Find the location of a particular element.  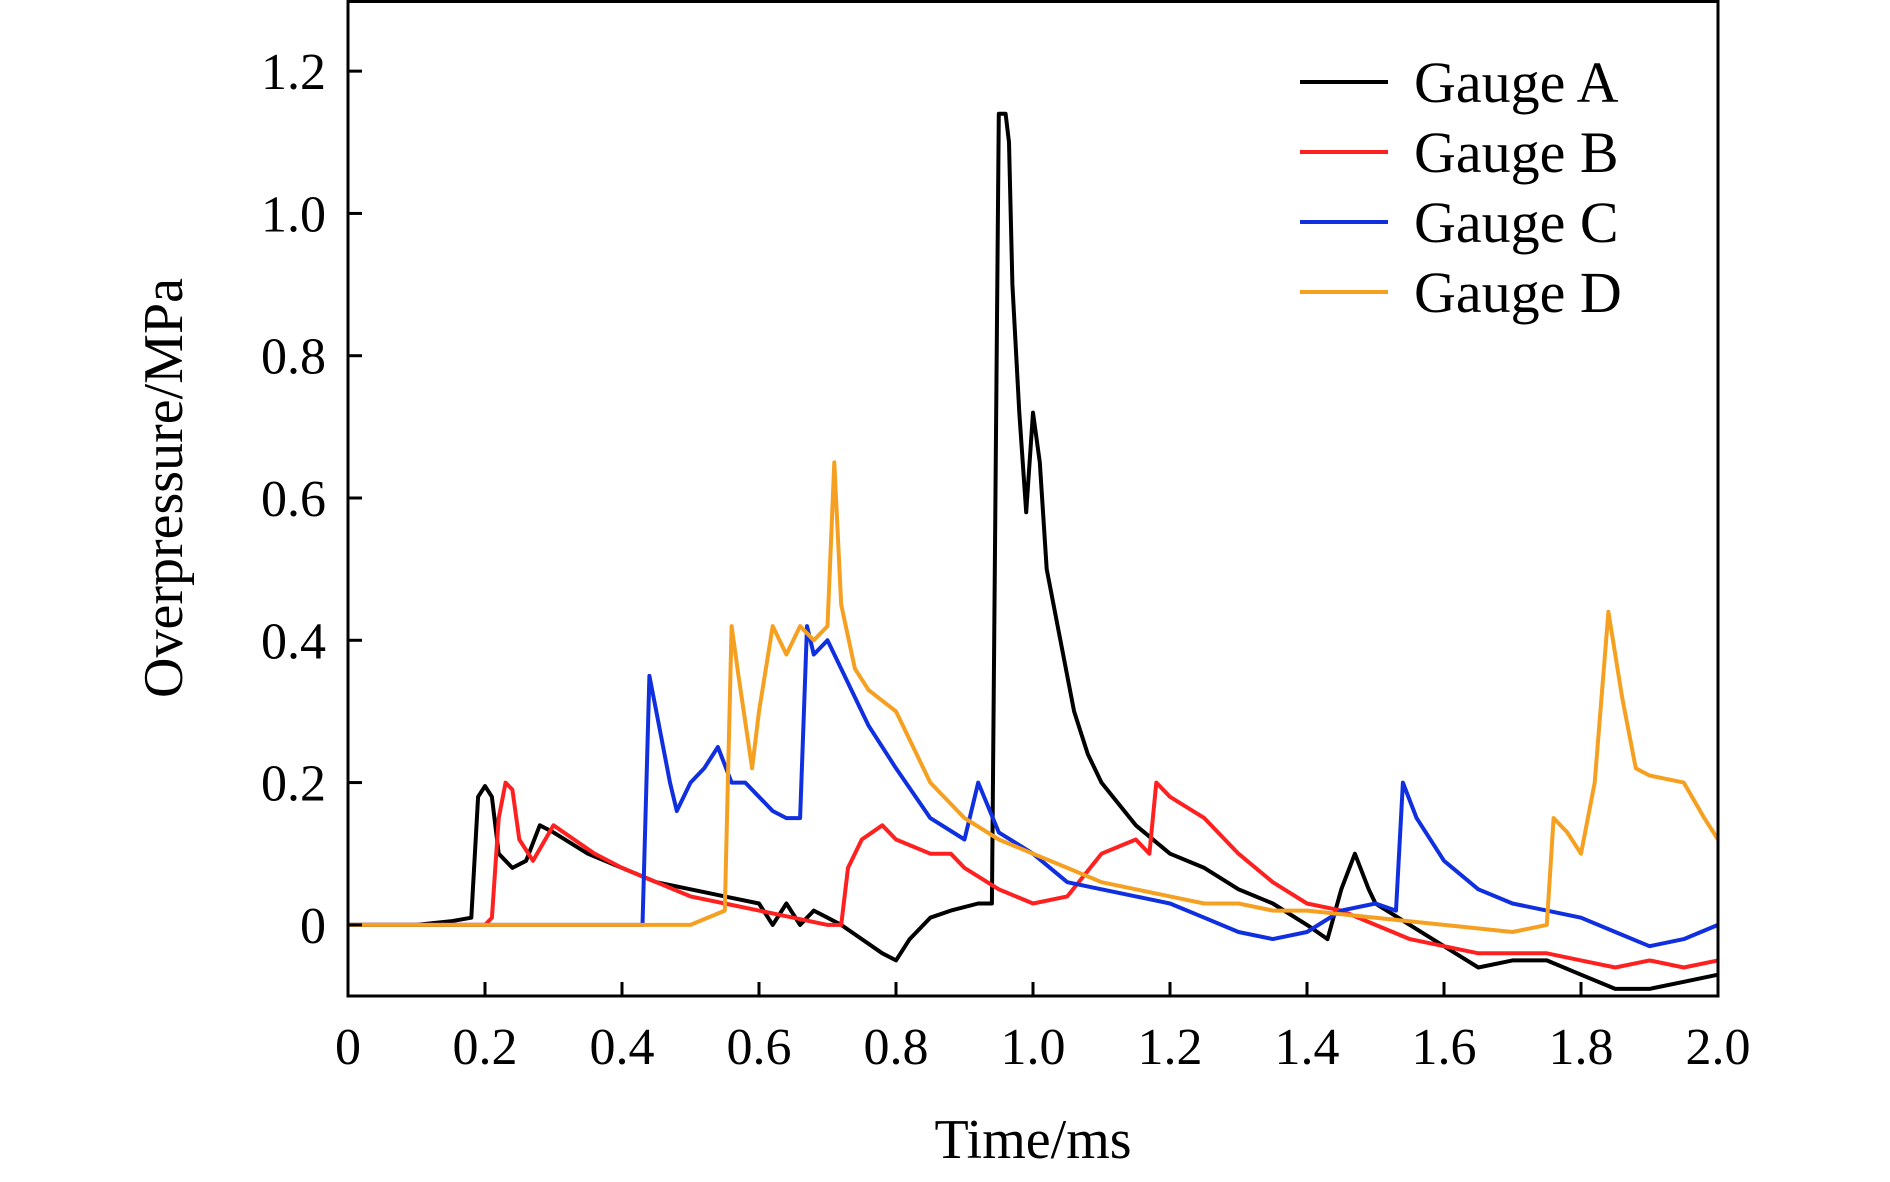

x-tick-label: 0.2 is located at coordinates (485, 1047).